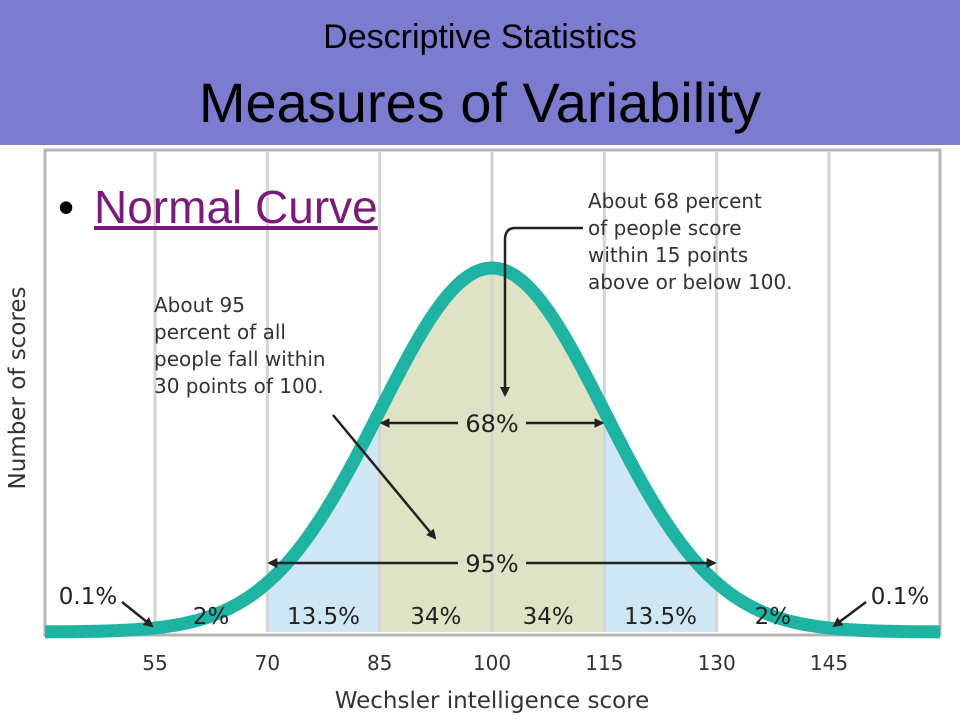  Describe the element at coordinates (492, 701) in the screenshot. I see `x-axis-title: Wechsler intelligence score` at that location.